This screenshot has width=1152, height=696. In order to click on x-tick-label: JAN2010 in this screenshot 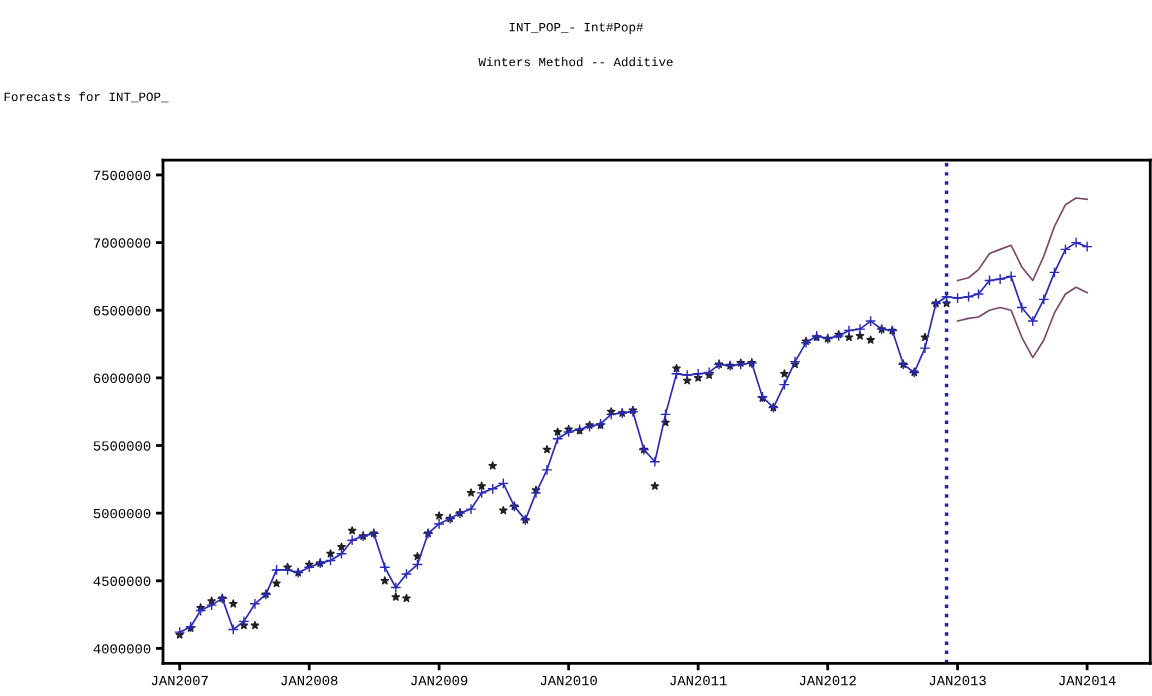, I will do `click(568, 680)`.